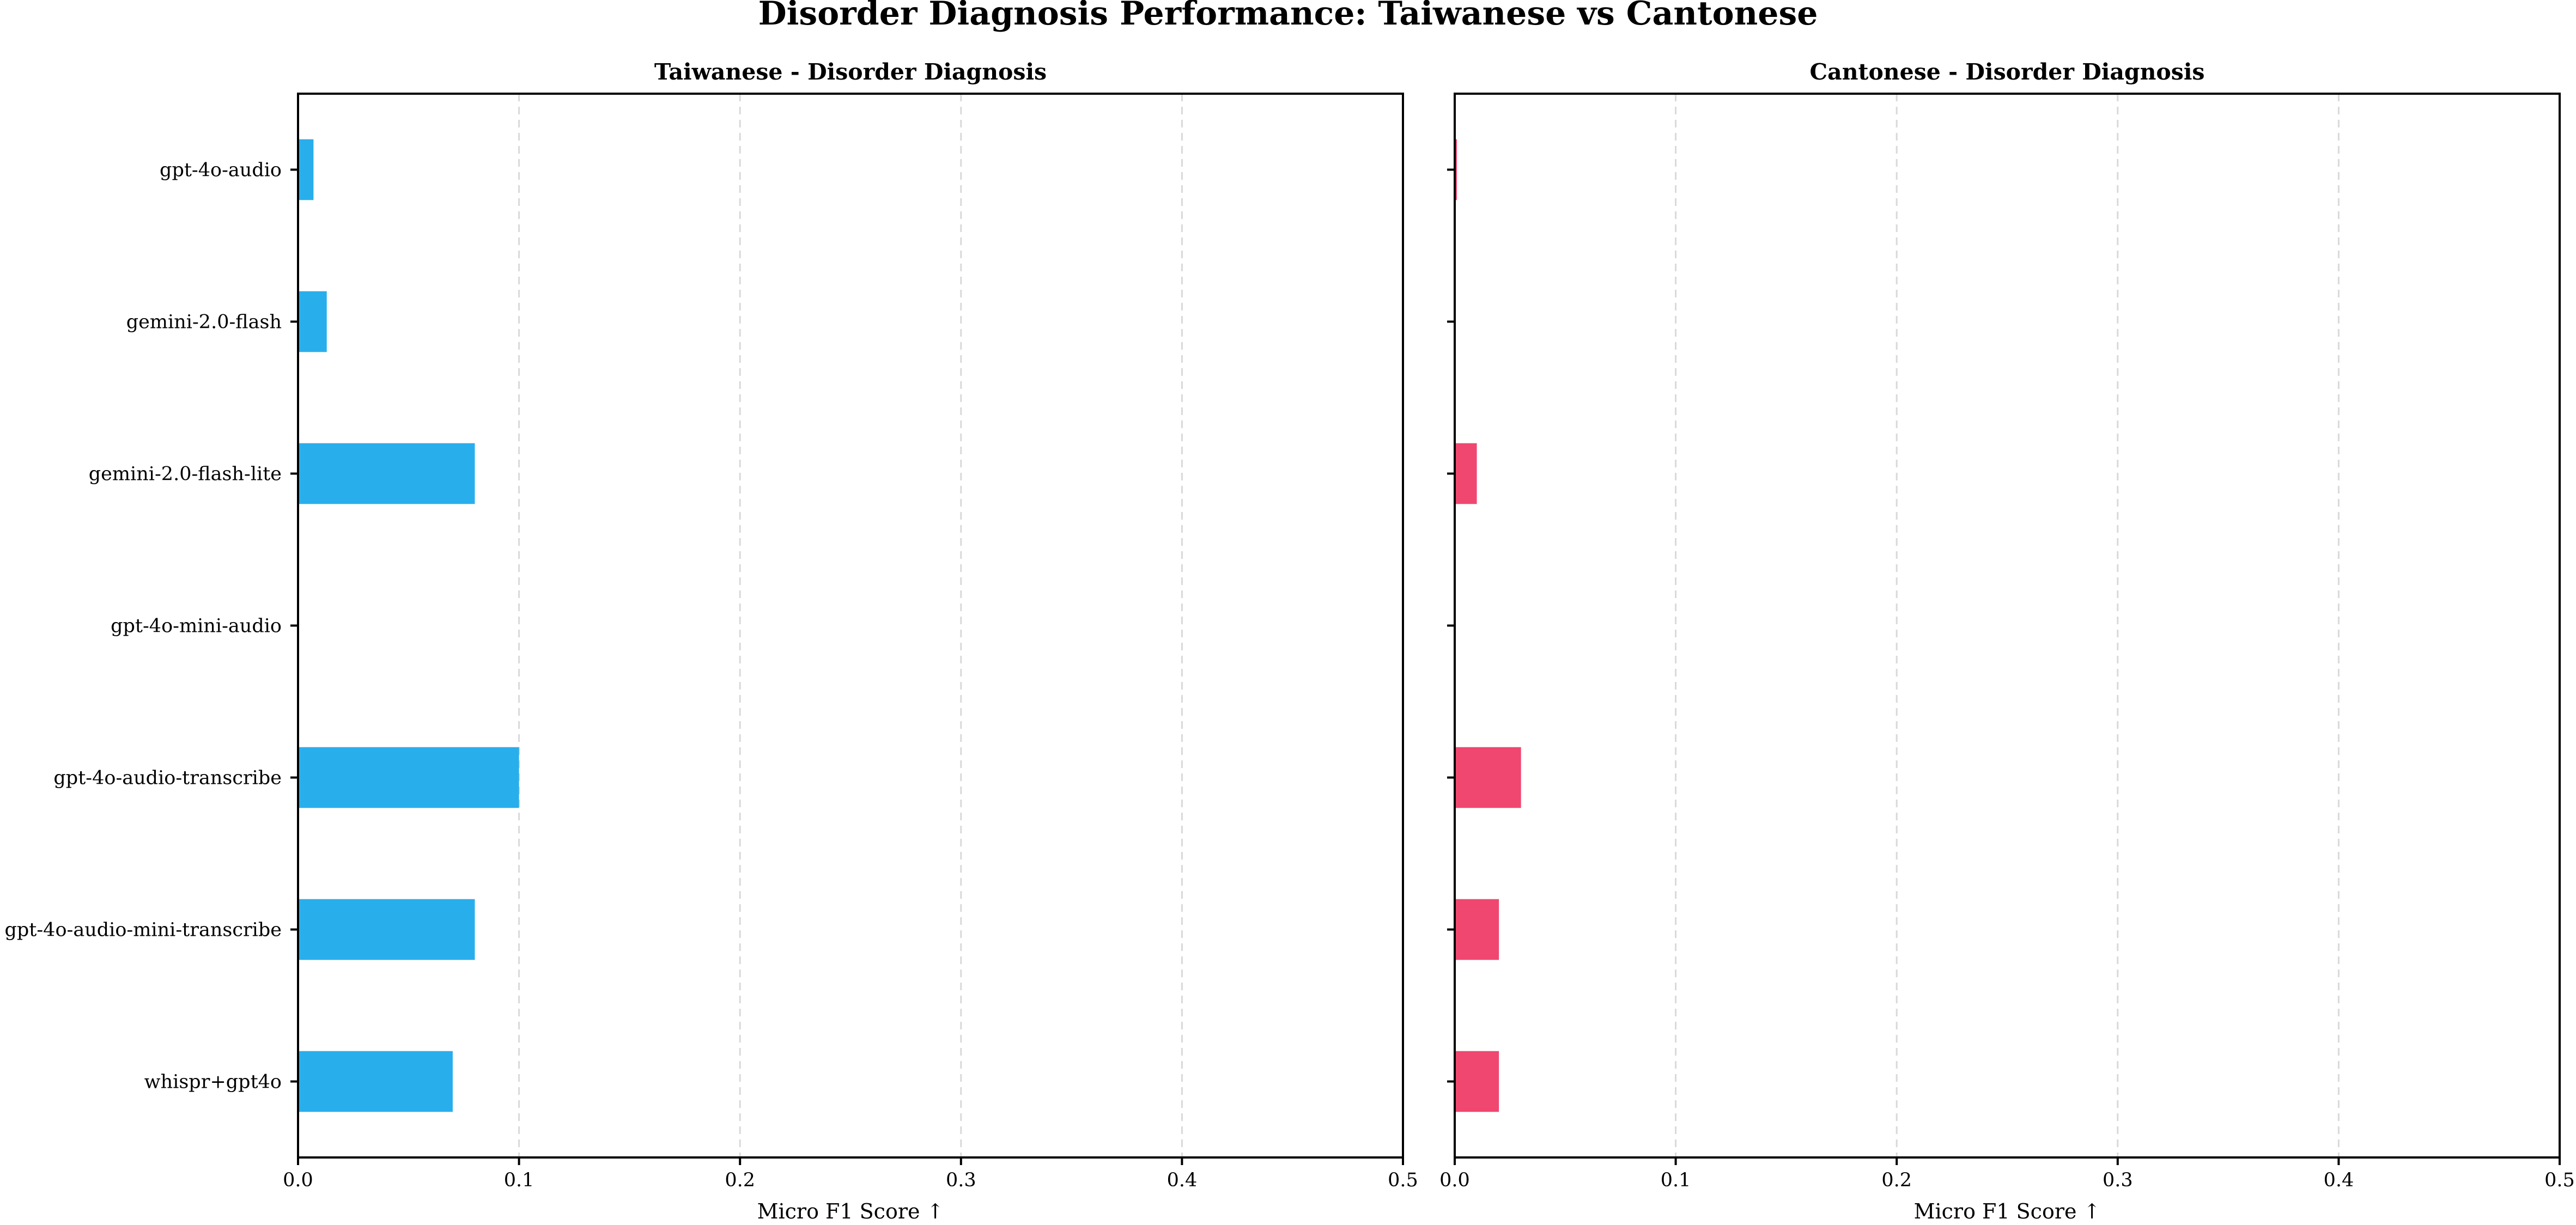 The width and height of the screenshot is (2576, 1225). What do you see at coordinates (204, 322) in the screenshot?
I see `y-tick-label: gemini-2.0-flash` at bounding box center [204, 322].